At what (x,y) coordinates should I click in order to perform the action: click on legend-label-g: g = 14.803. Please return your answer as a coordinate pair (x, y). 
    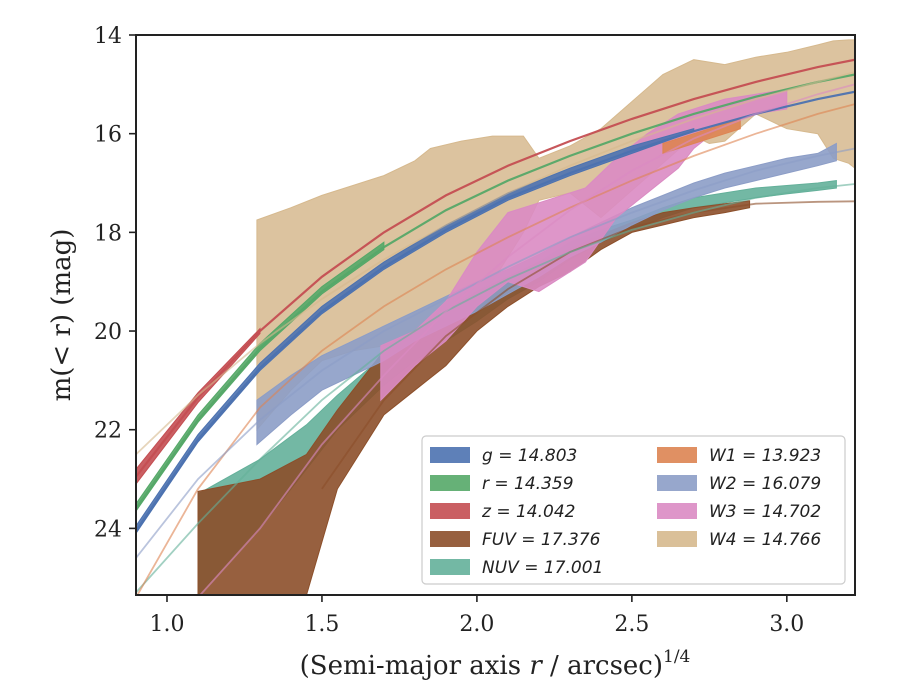
    Looking at the image, I should click on (529, 456).